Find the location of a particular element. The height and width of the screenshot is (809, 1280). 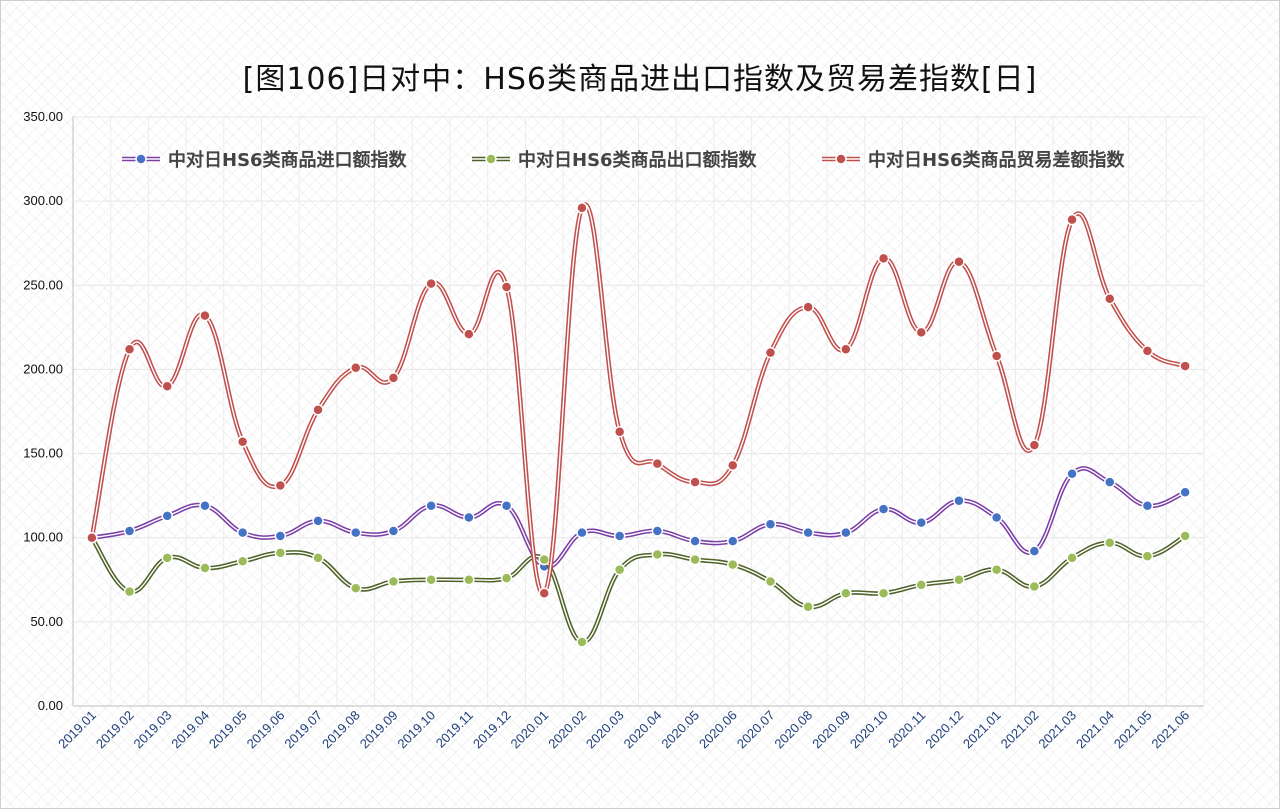

x-tick-label: 2019.10 is located at coordinates (416, 730).